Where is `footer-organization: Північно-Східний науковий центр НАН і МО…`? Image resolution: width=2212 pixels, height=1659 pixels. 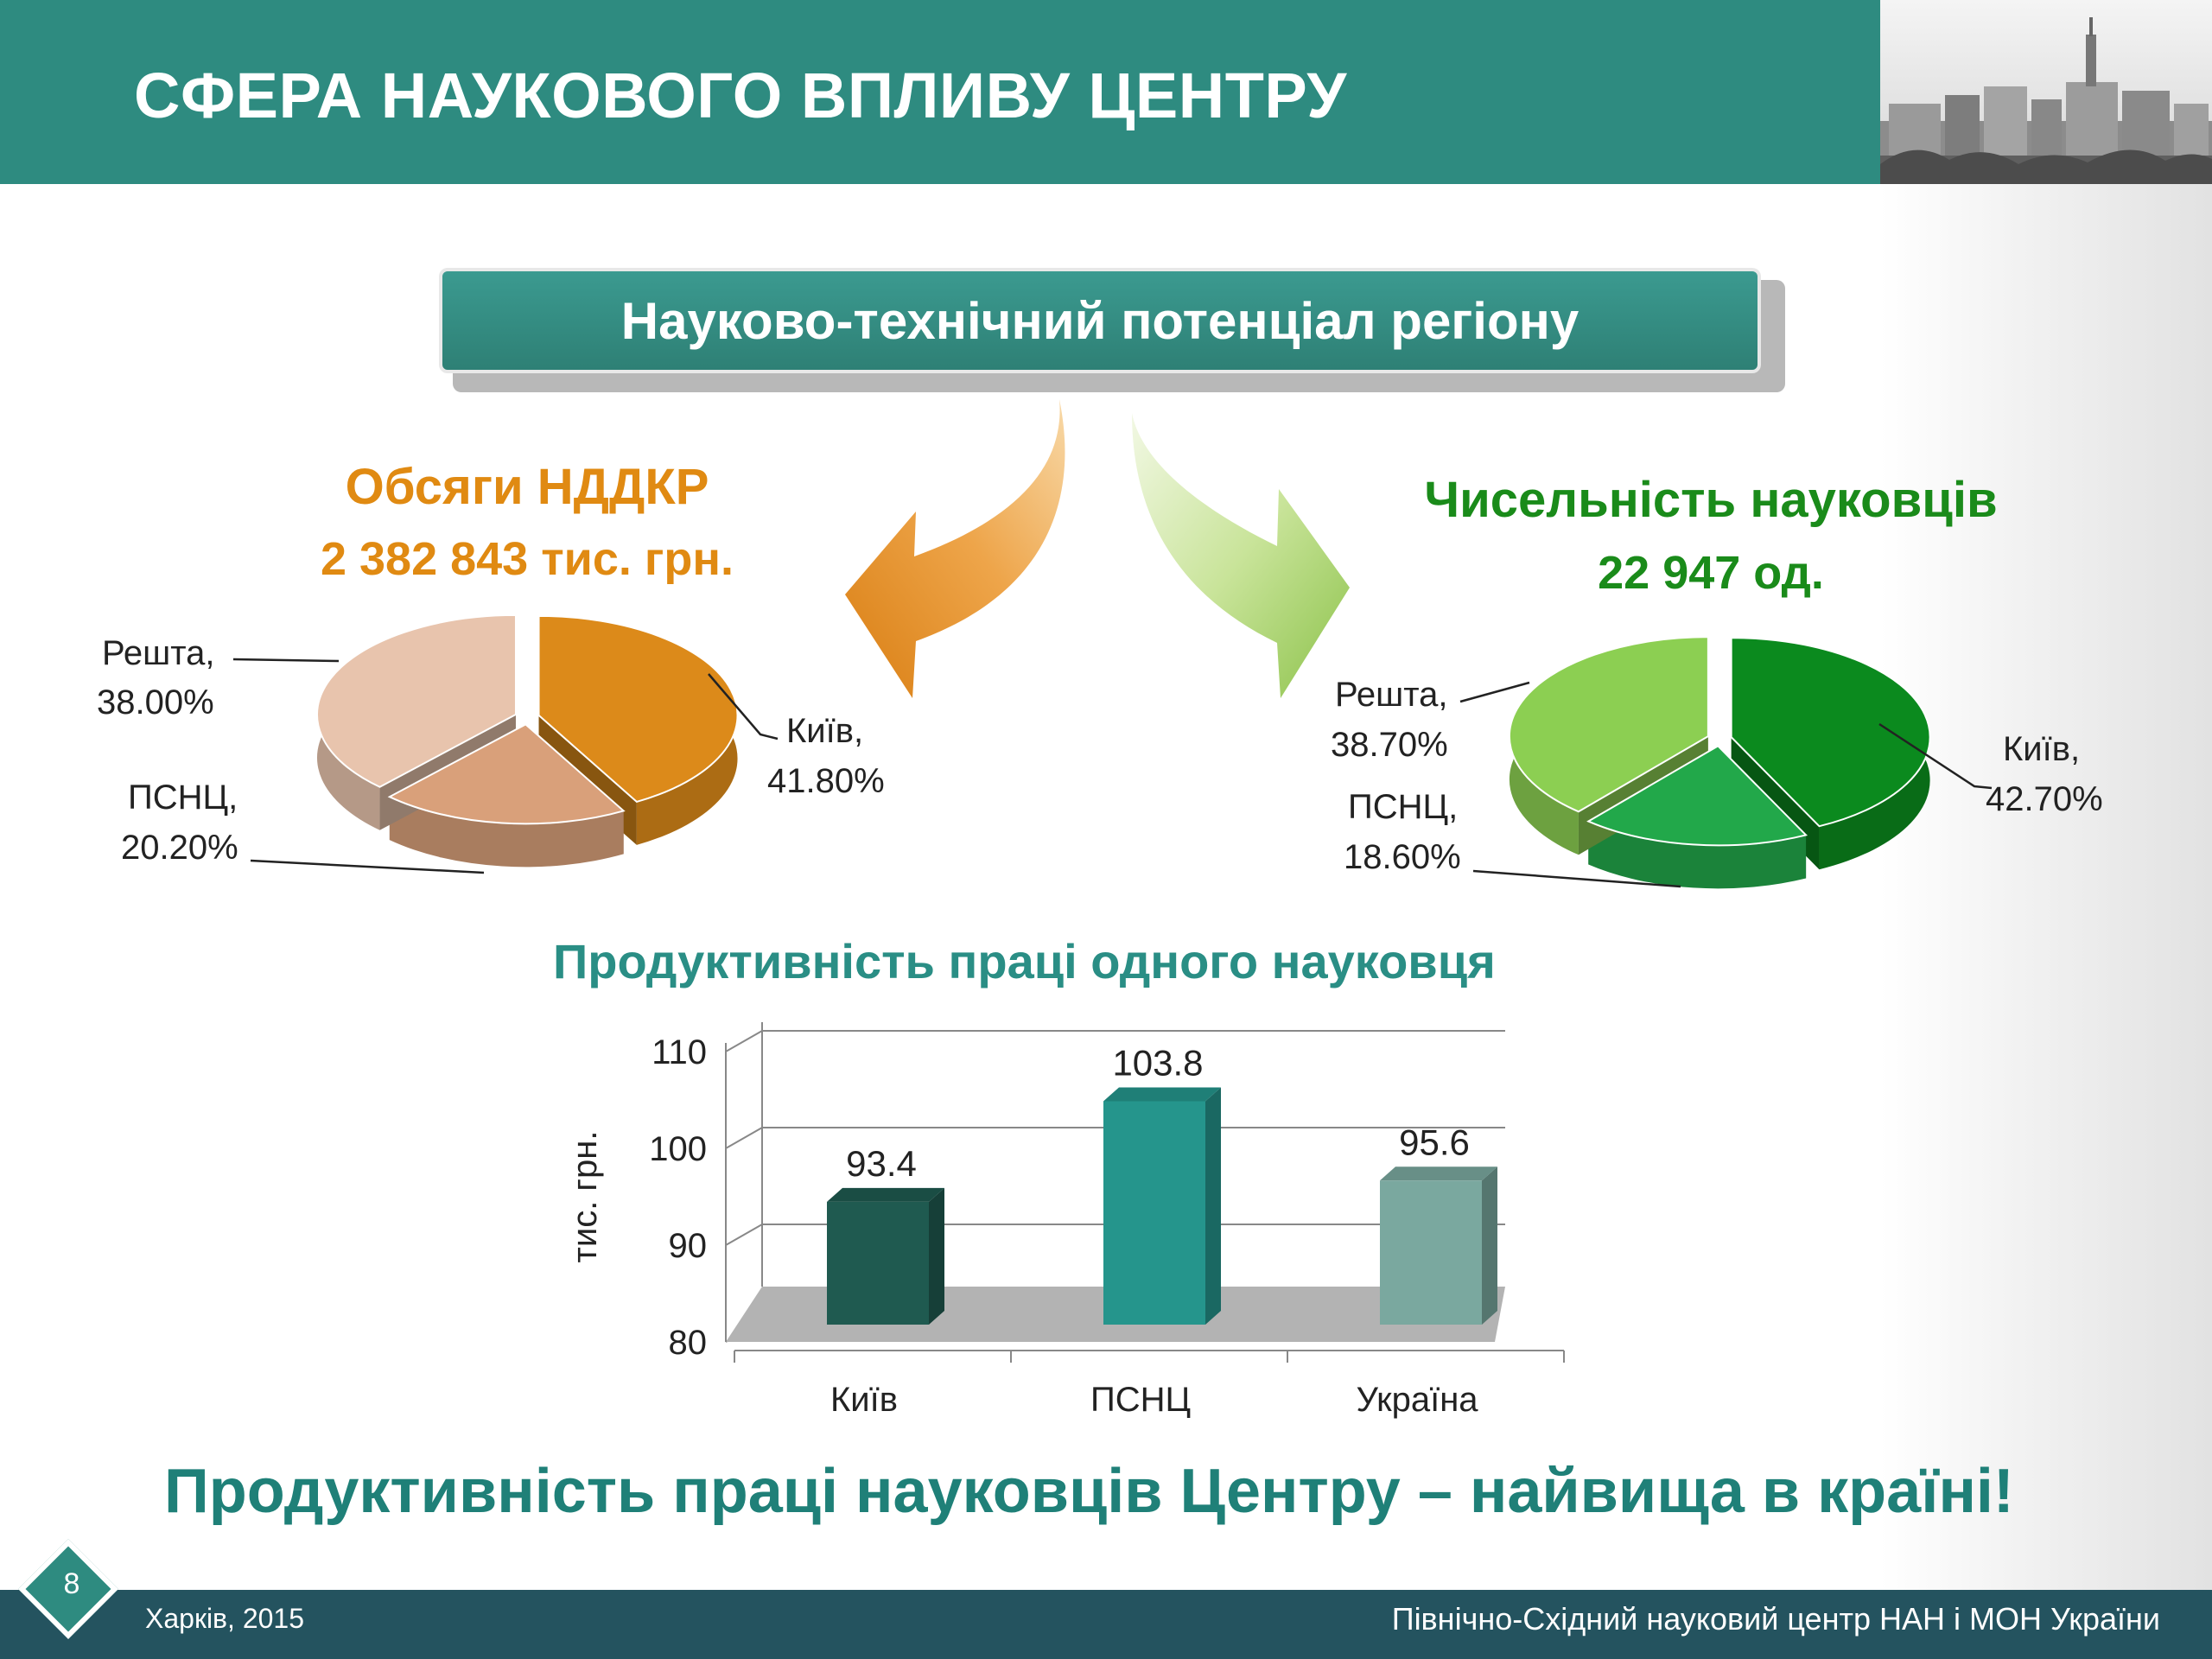 footer-organization: Північно-Східний науковий центр НАН і МО… is located at coordinates (1775, 1619).